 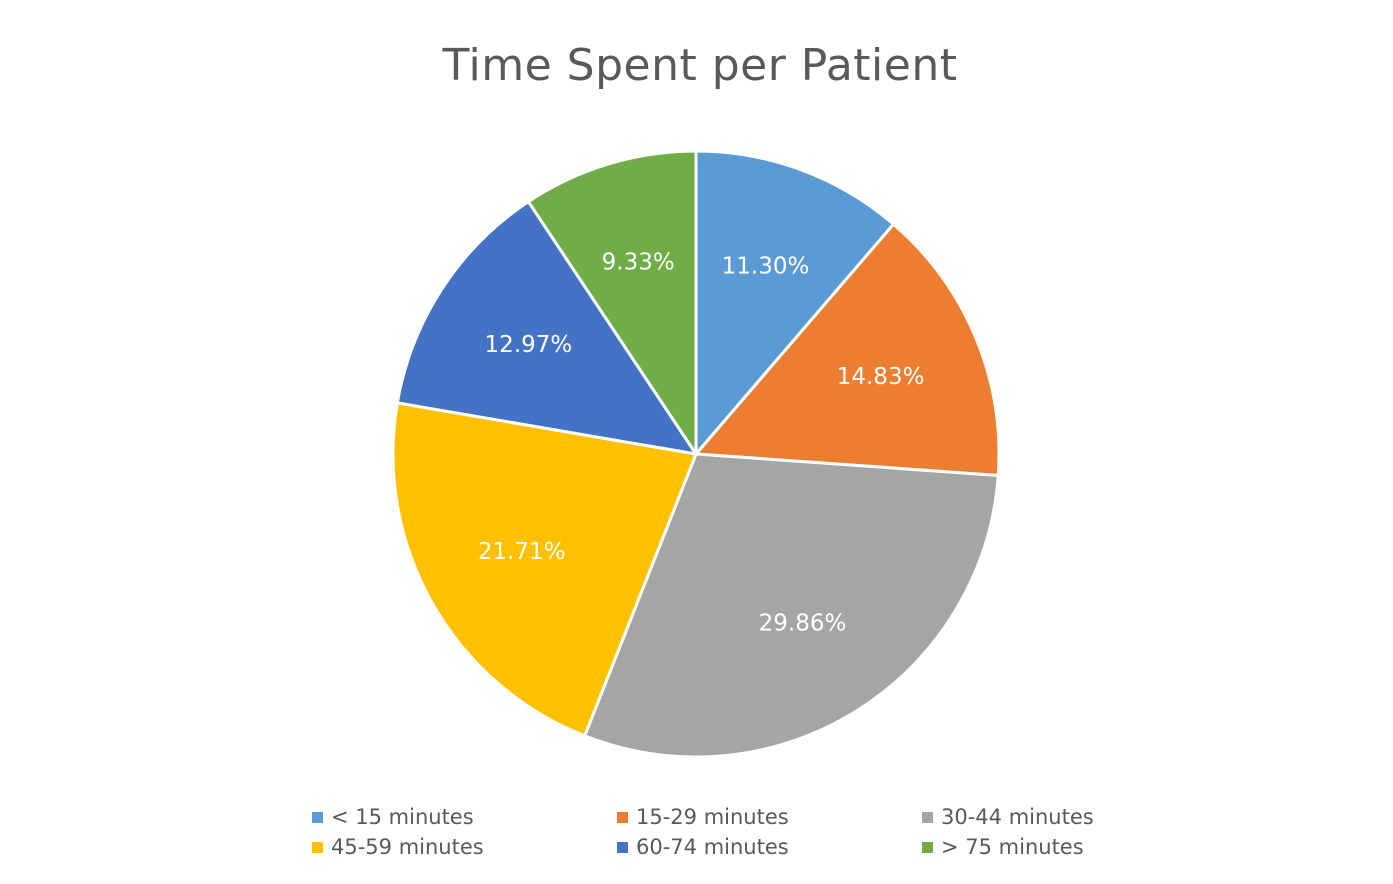 I want to click on chart-title: Time Spent per Patient, so click(x=700, y=65).